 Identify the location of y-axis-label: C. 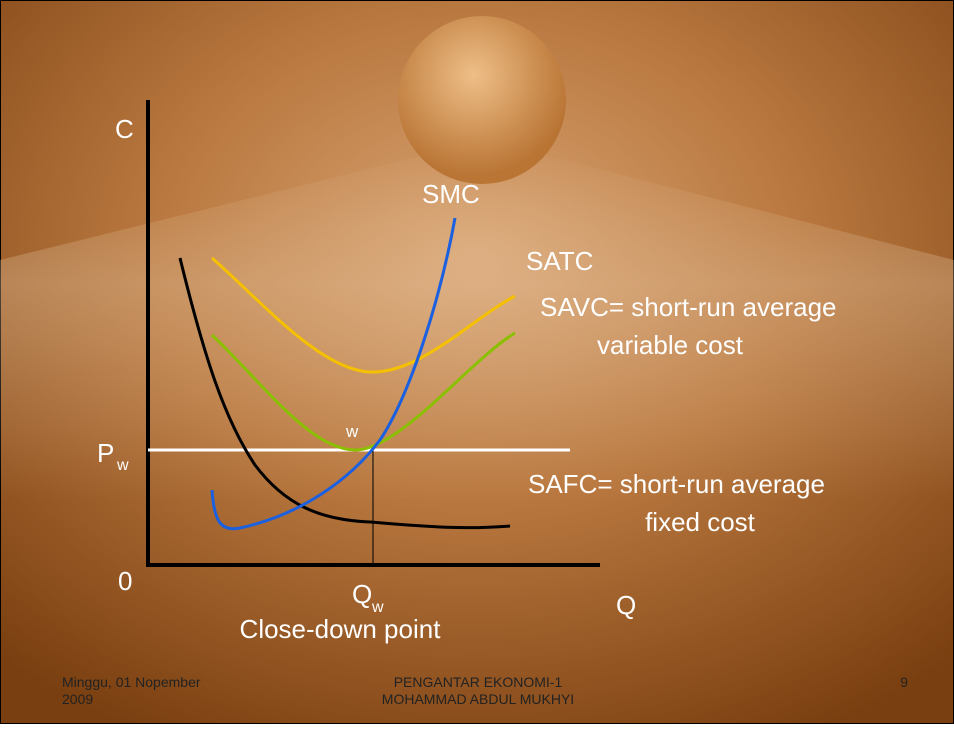
(124, 129).